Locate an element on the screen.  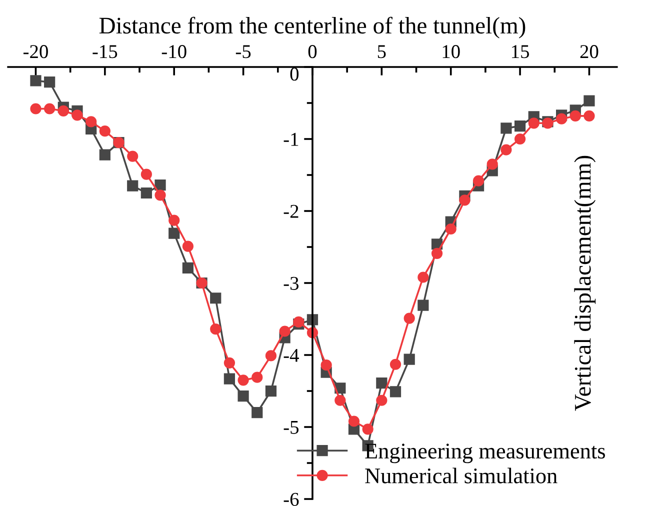
x-tick-label: 10 is located at coordinates (451, 51).